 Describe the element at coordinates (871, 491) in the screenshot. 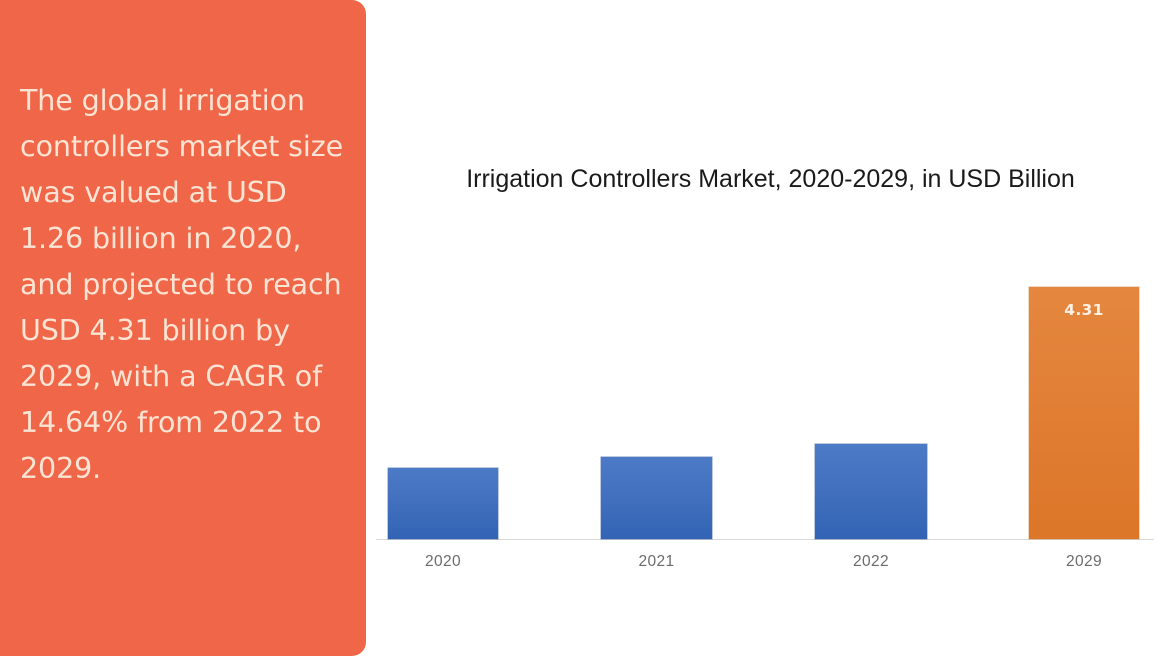

I see `bar-2022` at that location.